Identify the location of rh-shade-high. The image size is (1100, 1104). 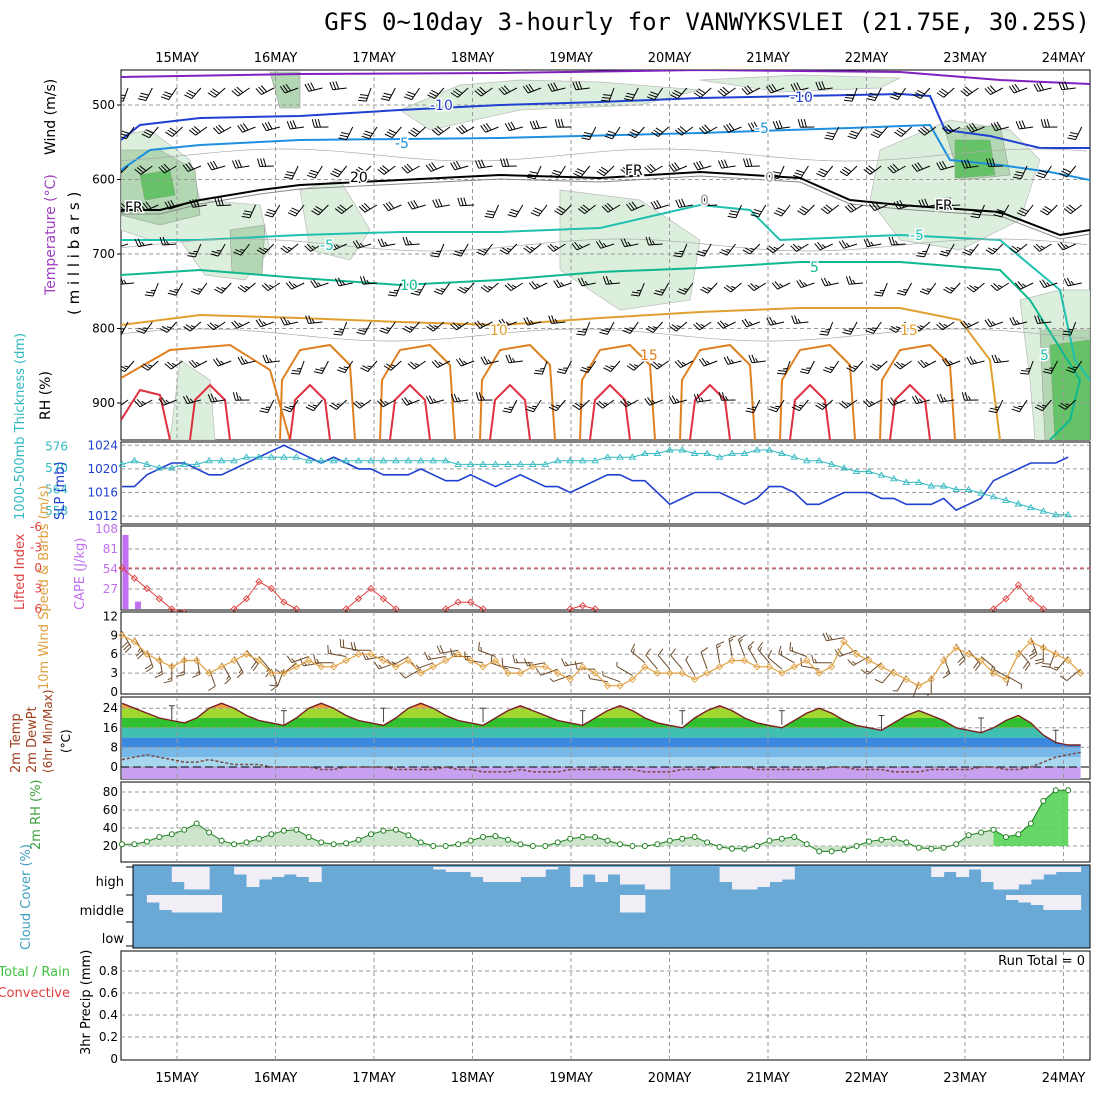
(157, 185).